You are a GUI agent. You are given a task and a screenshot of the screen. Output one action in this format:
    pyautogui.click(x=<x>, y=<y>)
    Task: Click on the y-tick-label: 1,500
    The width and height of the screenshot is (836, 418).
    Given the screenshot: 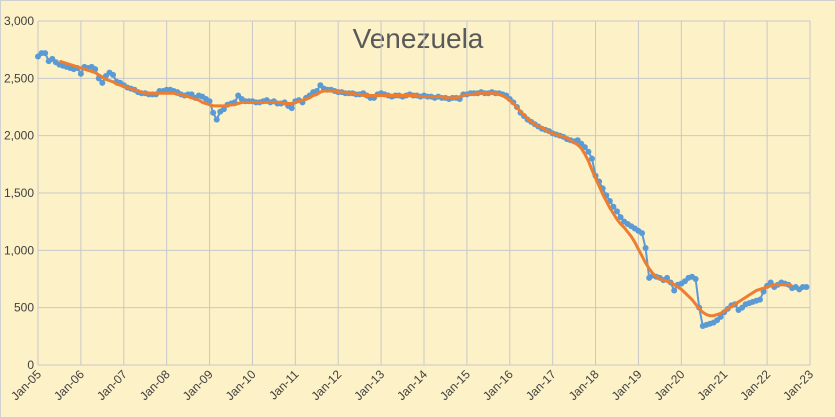 What is the action you would take?
    pyautogui.click(x=19, y=193)
    